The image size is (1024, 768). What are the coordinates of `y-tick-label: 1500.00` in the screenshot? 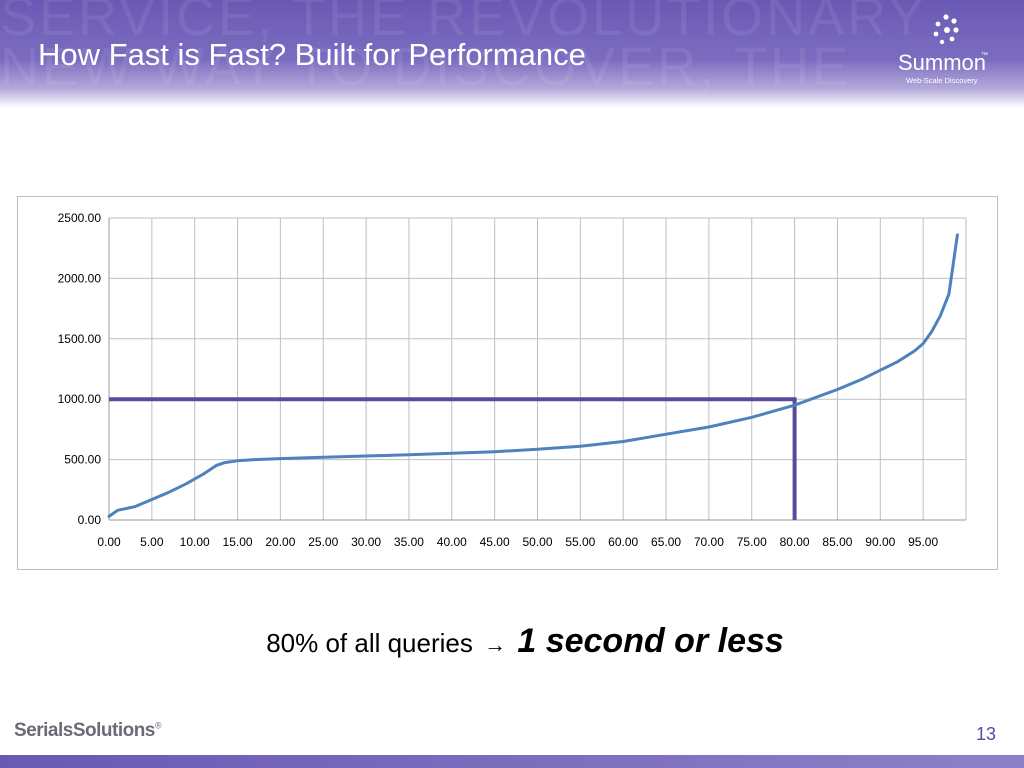 It's located at (80, 339).